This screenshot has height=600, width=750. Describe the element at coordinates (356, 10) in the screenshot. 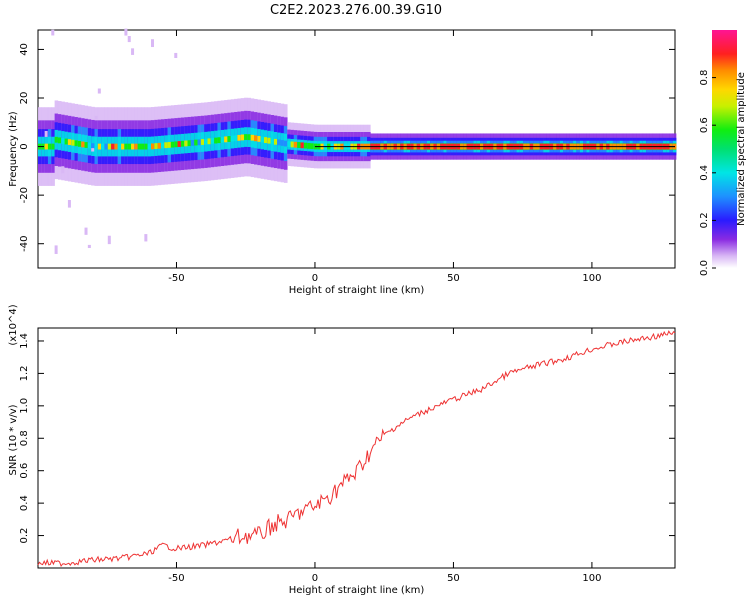

I see `figure-title: C2E2.2023.276.00.39.G10` at that location.